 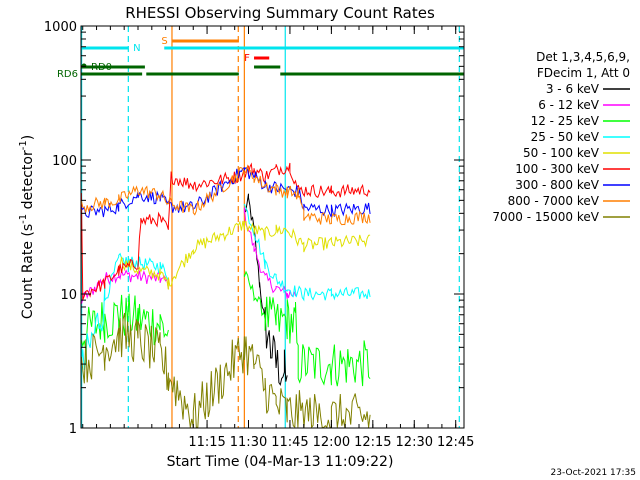 I want to click on x-tick-label: 12:30, so click(x=414, y=442).